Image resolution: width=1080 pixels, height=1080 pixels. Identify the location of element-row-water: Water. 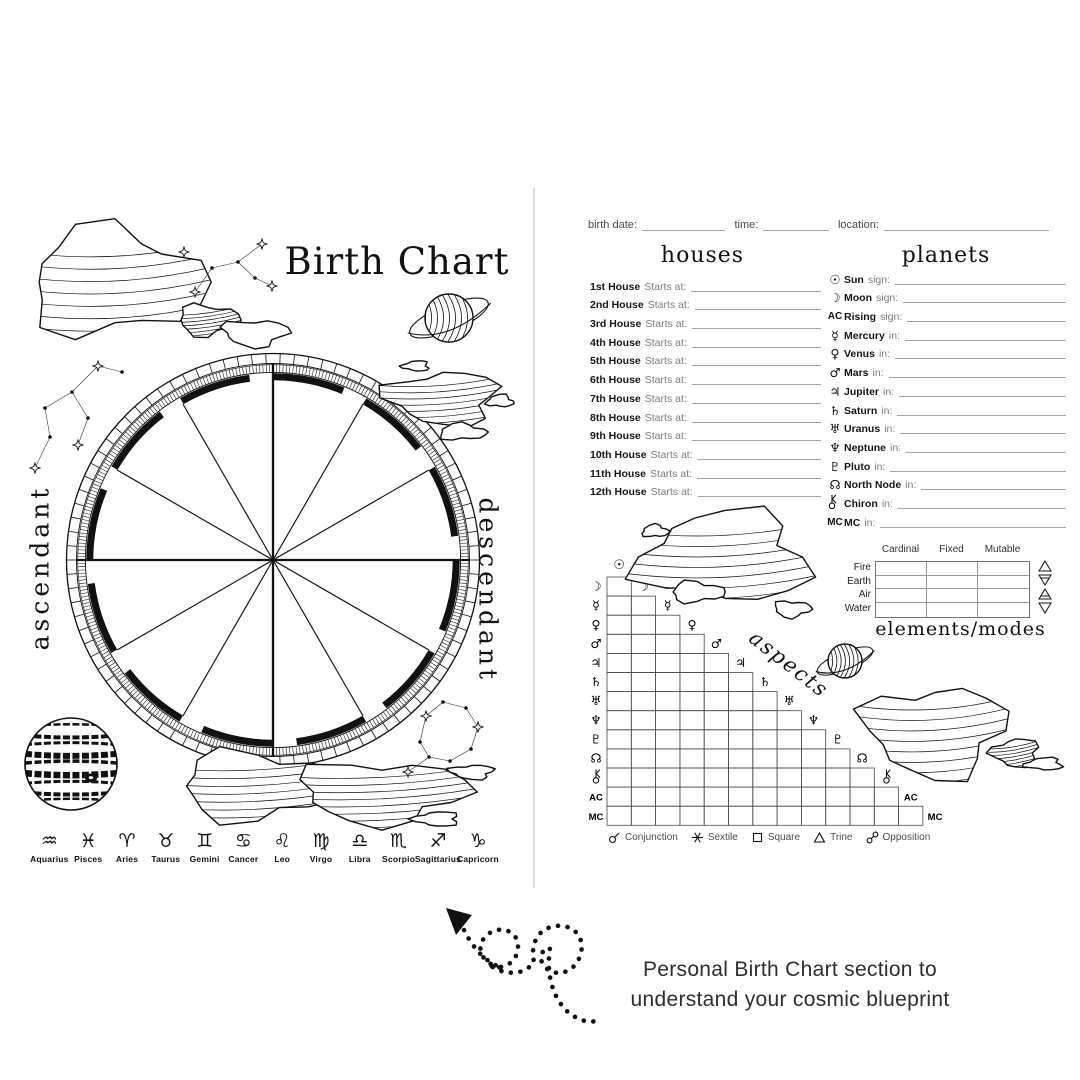
(857, 609).